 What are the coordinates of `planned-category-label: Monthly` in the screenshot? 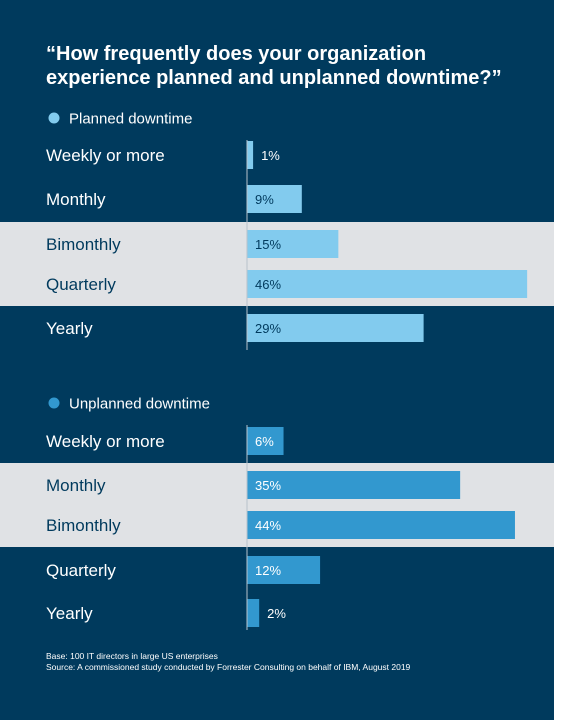 It's located at (76, 199).